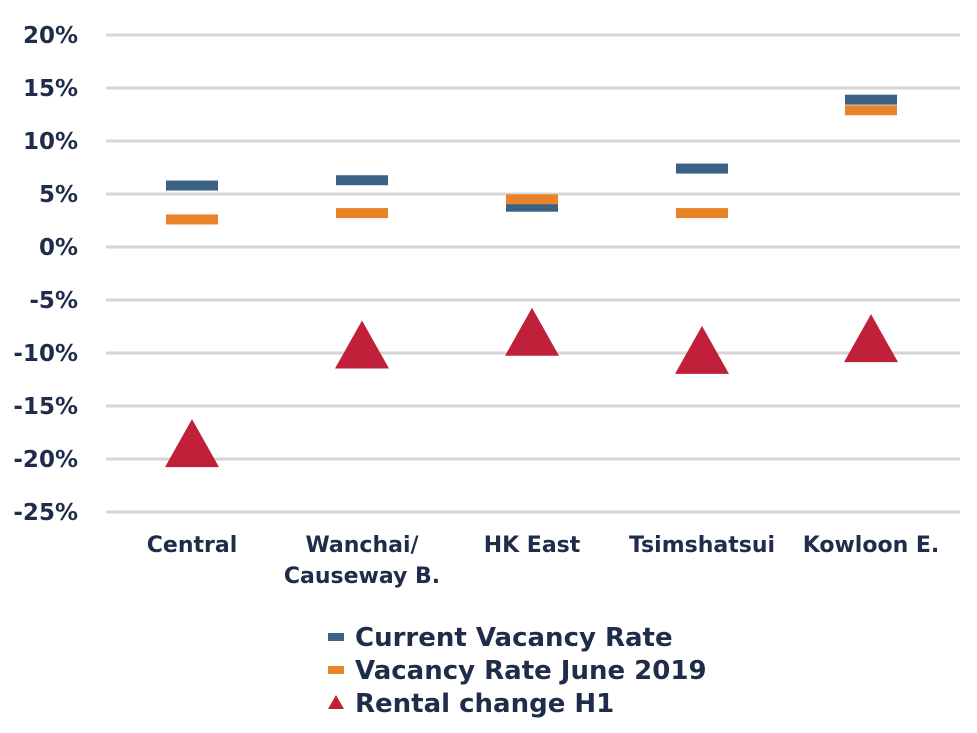  I want to click on y-tick-label: 20%, so click(50, 36).